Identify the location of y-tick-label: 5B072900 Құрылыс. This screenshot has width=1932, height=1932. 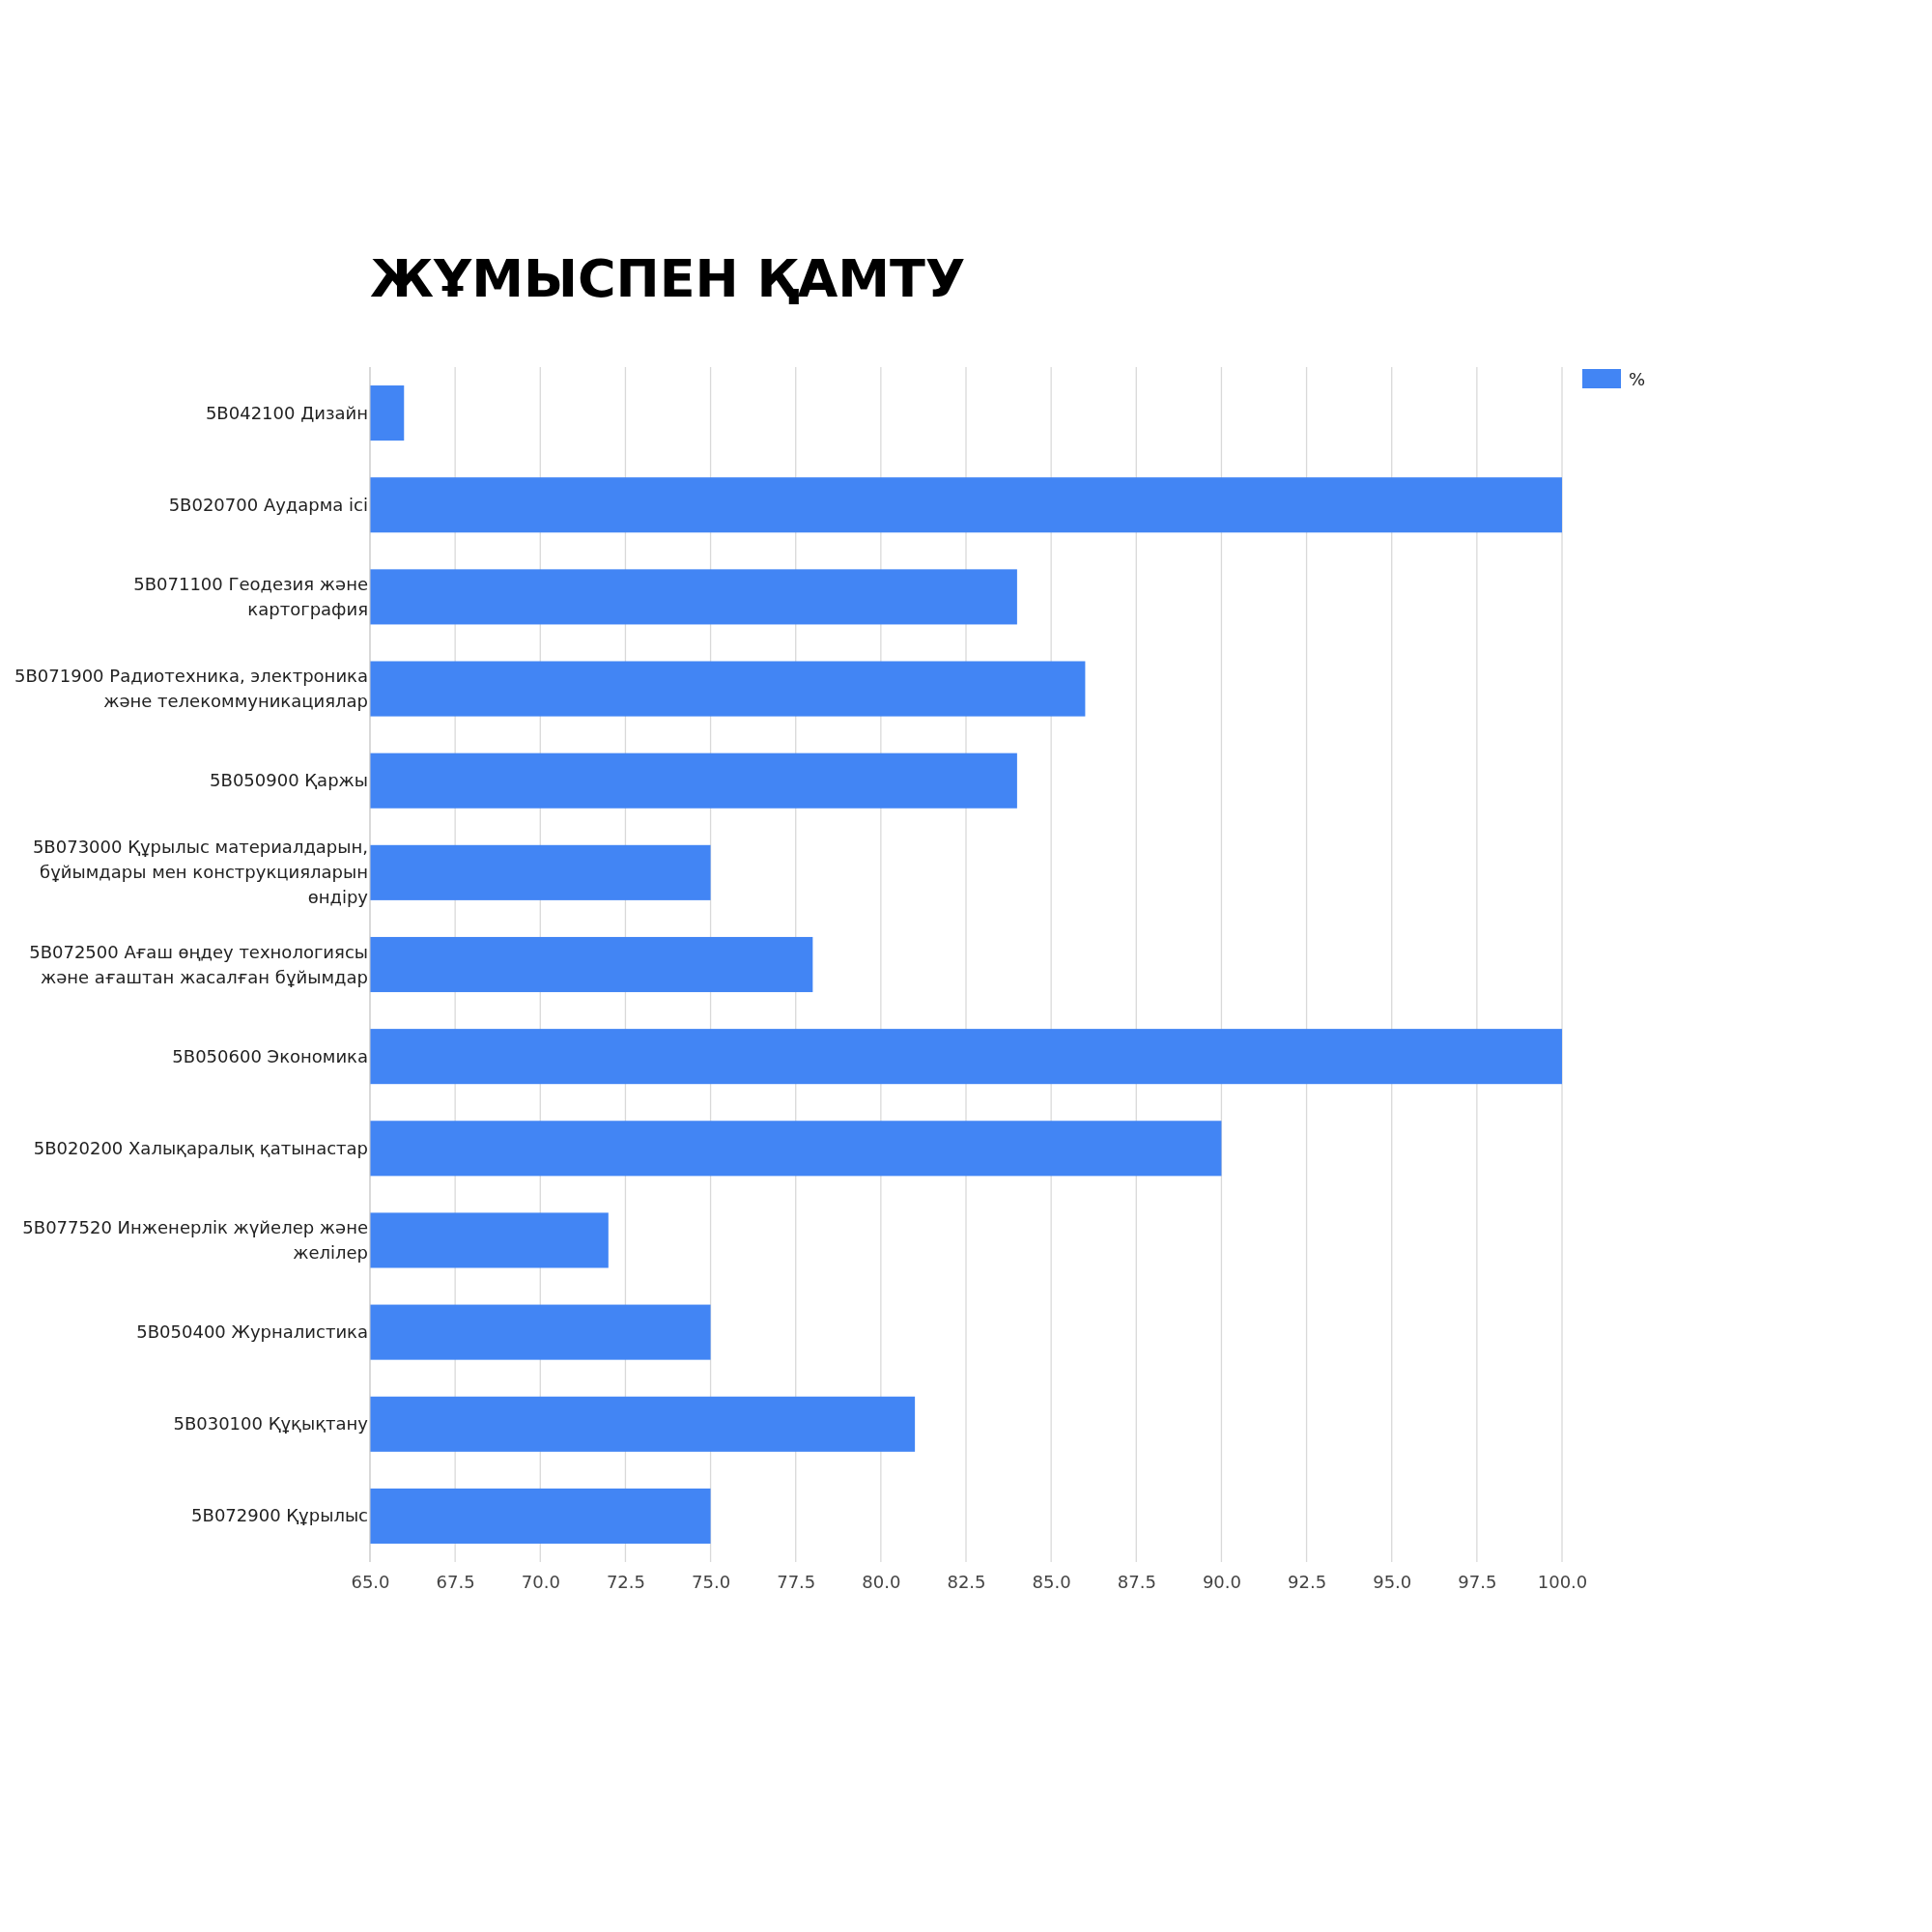
(279, 1515).